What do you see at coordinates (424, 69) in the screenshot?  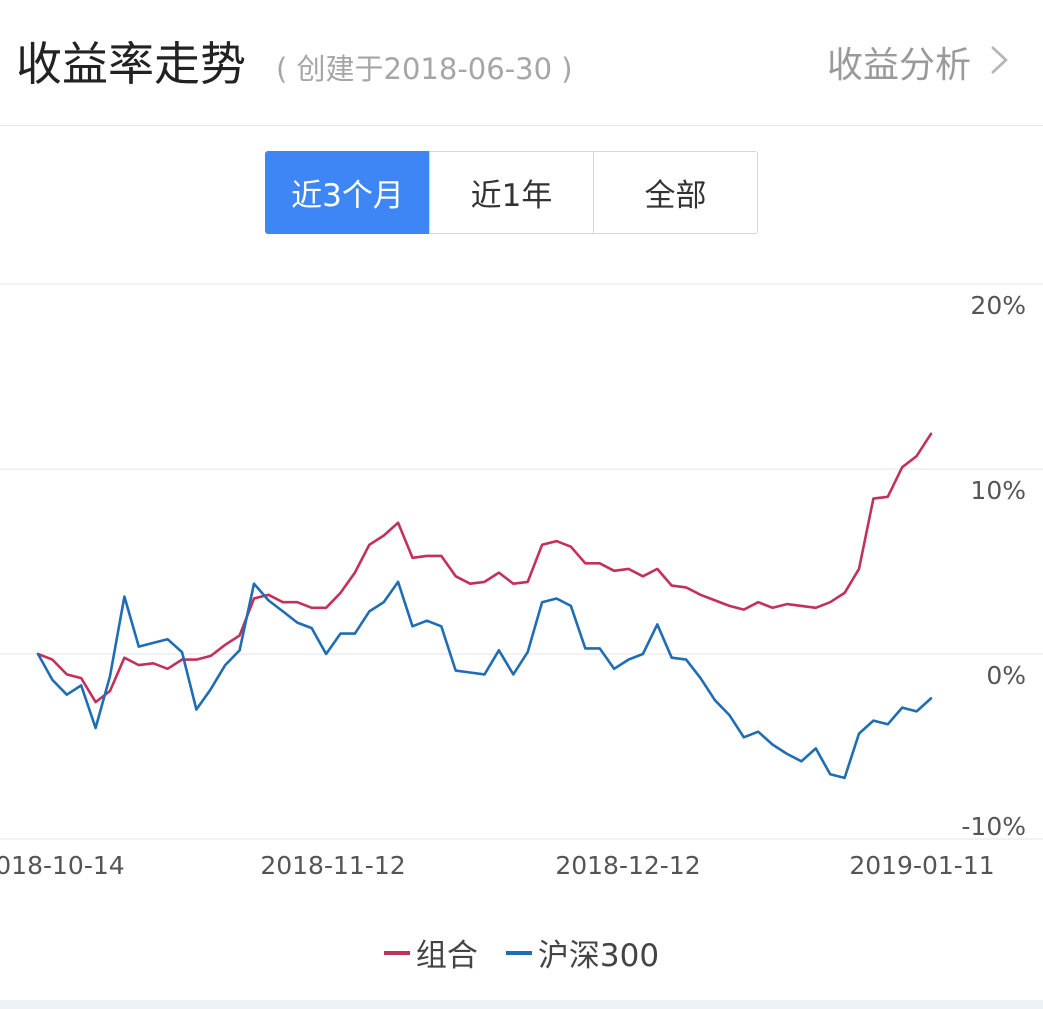 I see `created-date: ( 创建于2018-06-30 )` at bounding box center [424, 69].